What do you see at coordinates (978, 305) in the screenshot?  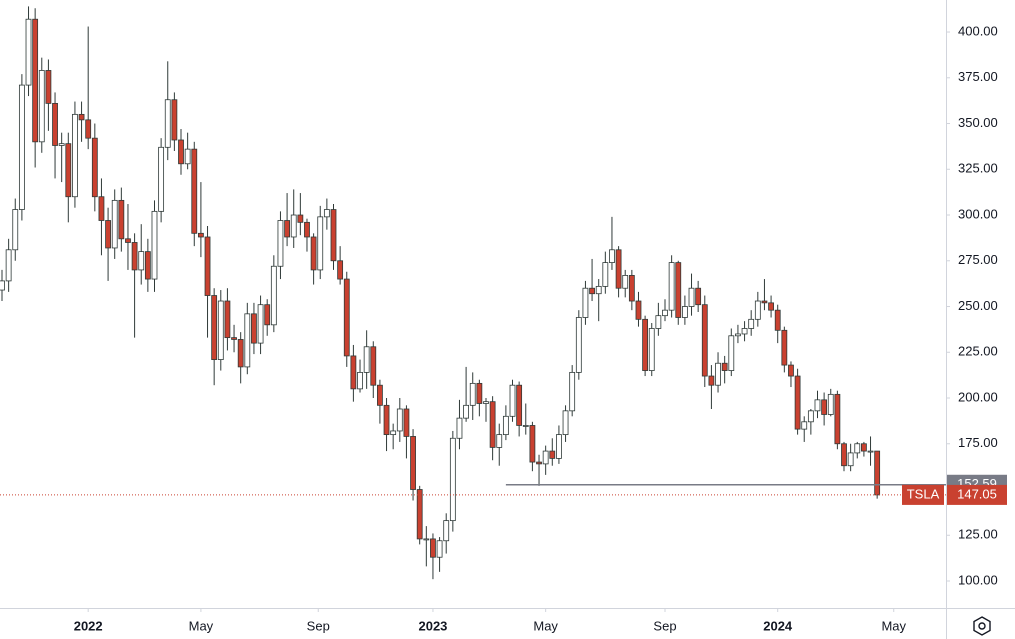 I see `y-tick-label: 250.00` at bounding box center [978, 305].